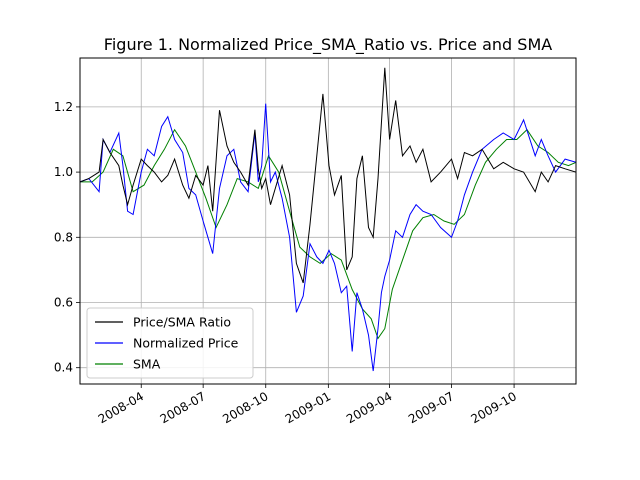 This screenshot has width=640, height=480. I want to click on x-tick-label: 2009-10, so click(494, 407).